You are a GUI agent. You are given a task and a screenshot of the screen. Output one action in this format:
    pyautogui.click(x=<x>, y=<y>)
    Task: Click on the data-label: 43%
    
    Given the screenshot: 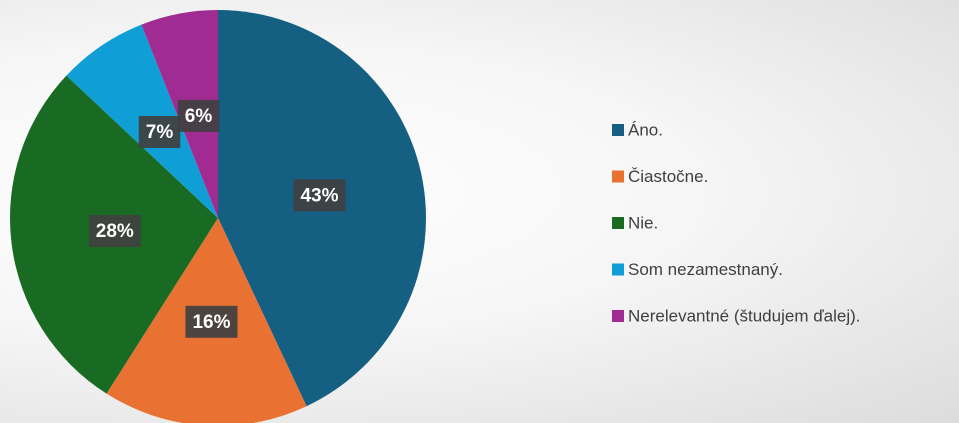 What is the action you would take?
    pyautogui.click(x=319, y=195)
    